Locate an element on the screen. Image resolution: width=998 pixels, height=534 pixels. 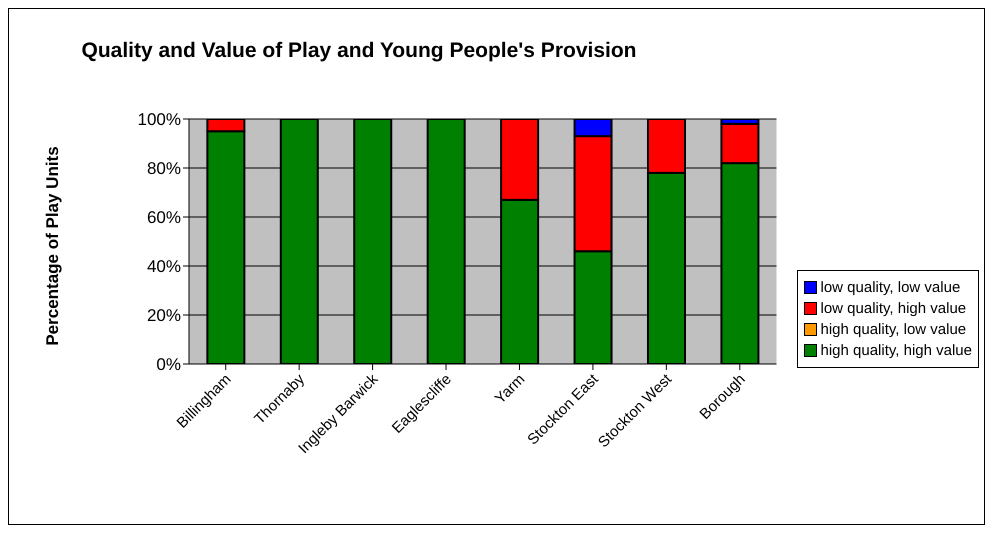
x-tick-label: Yarm is located at coordinates (510, 389).